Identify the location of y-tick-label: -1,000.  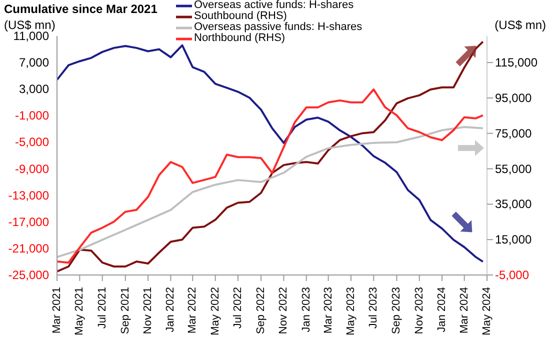
(32, 115).